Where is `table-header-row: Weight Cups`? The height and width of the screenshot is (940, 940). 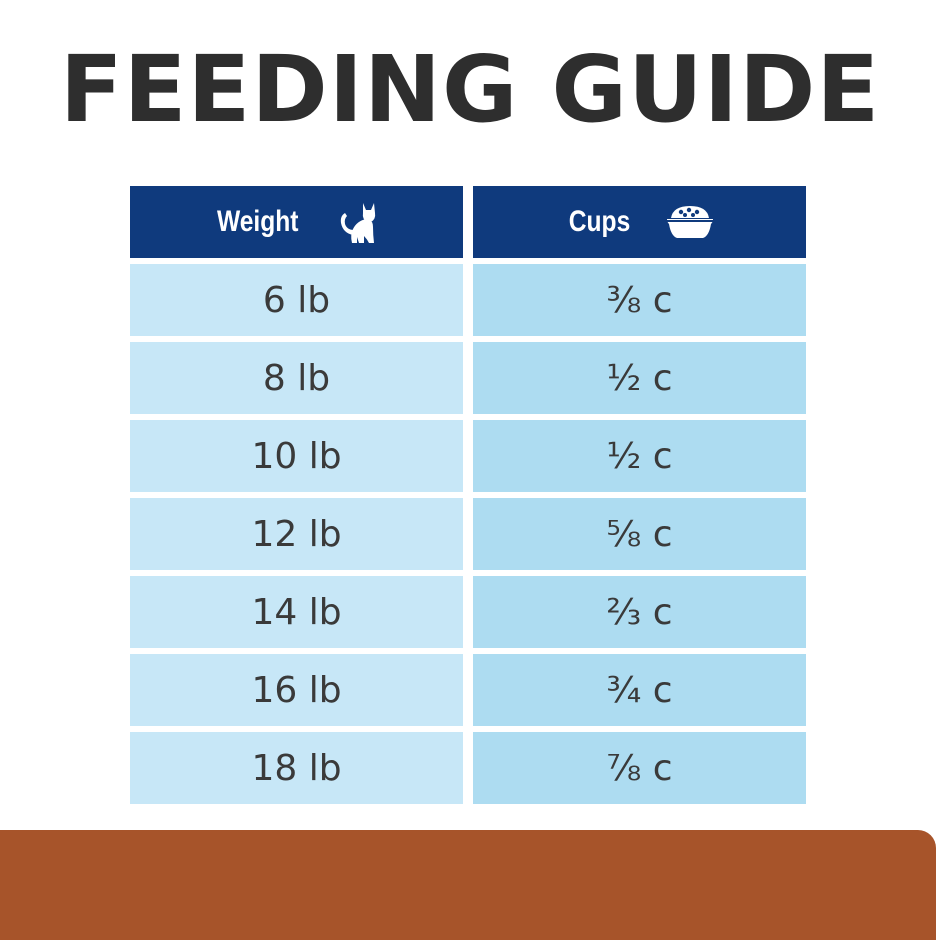
table-header-row: Weight Cups is located at coordinates (468, 222).